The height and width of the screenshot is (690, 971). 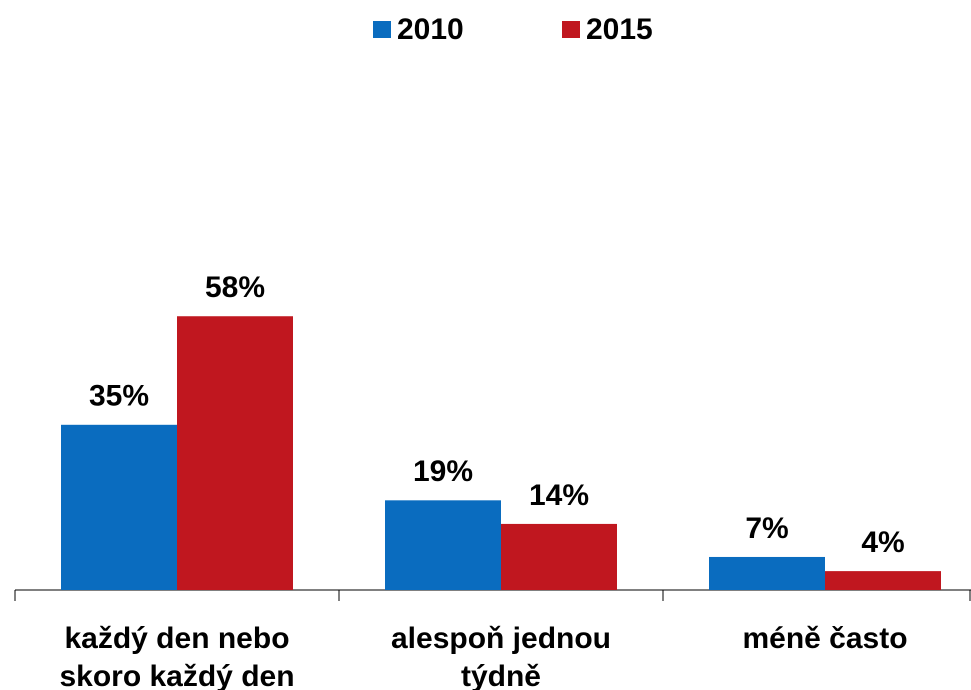 I want to click on x-tick-label: alespoň jednou týdně, so click(x=501, y=656).